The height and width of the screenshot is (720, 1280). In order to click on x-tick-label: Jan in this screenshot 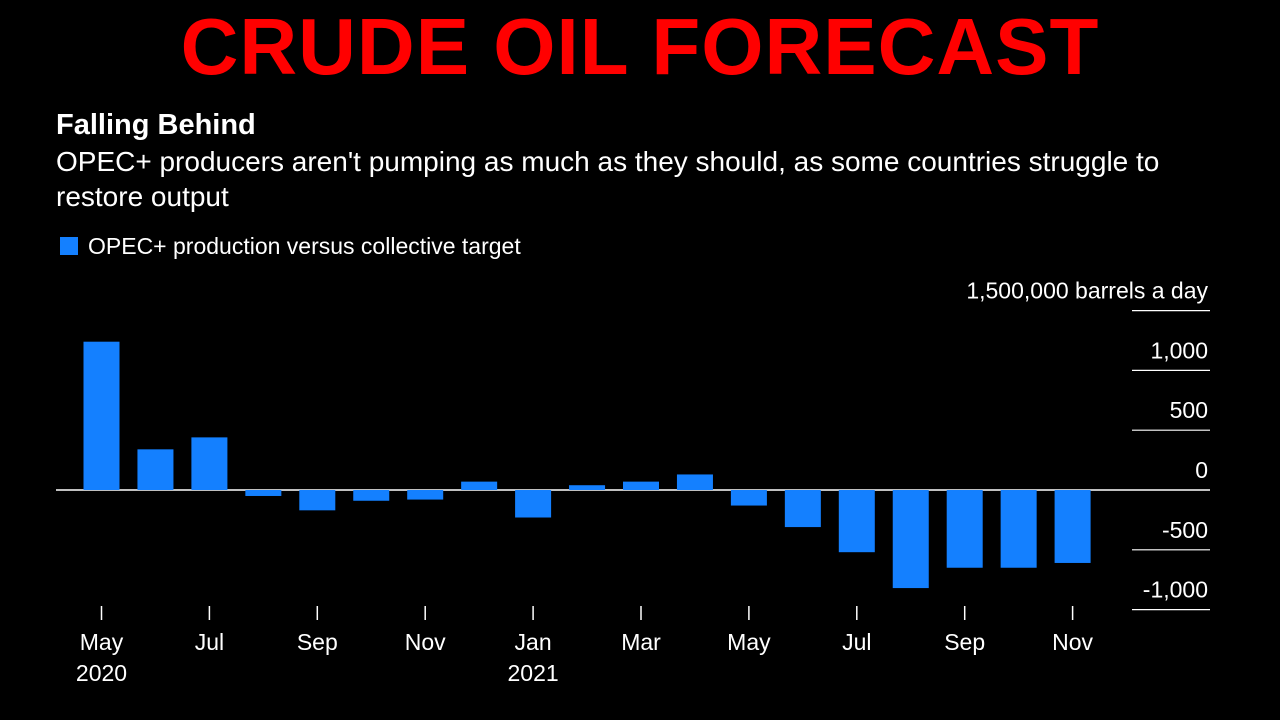, I will do `click(533, 642)`.